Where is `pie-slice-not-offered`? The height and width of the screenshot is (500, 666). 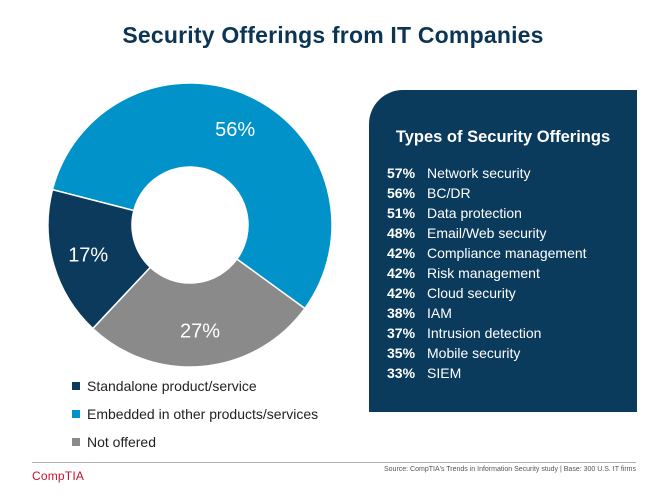
pie-slice-not-offered is located at coordinates (198, 313).